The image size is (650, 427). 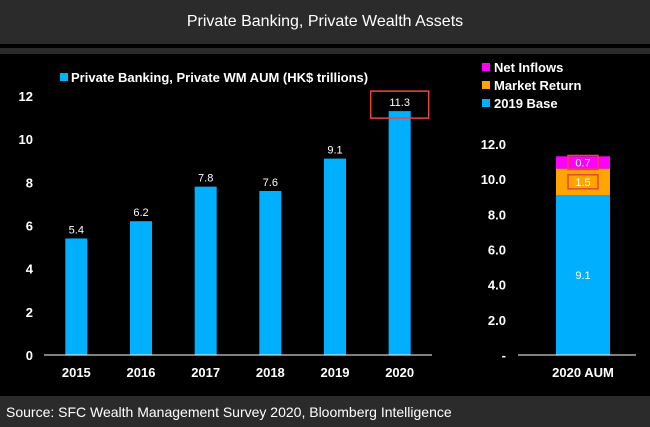 What do you see at coordinates (29, 312) in the screenshot?
I see `left-y-tick-label: 2` at bounding box center [29, 312].